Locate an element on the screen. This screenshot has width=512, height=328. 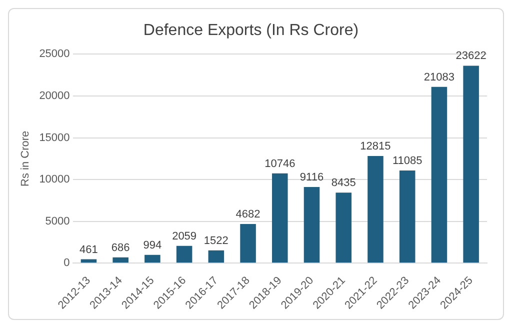
y-tick-label: 5000 is located at coordinates (57, 221).